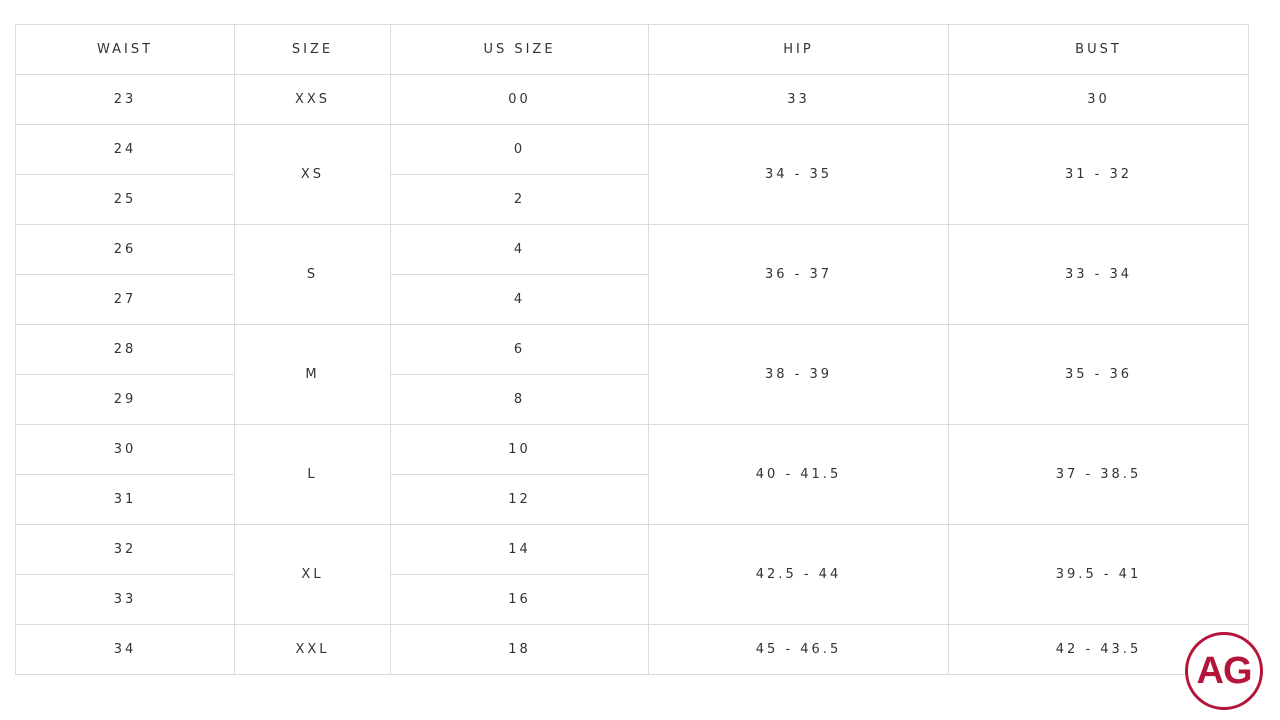 Image resolution: width=1280 pixels, height=720 pixels. I want to click on bust-cell: 30, so click(1098, 99).